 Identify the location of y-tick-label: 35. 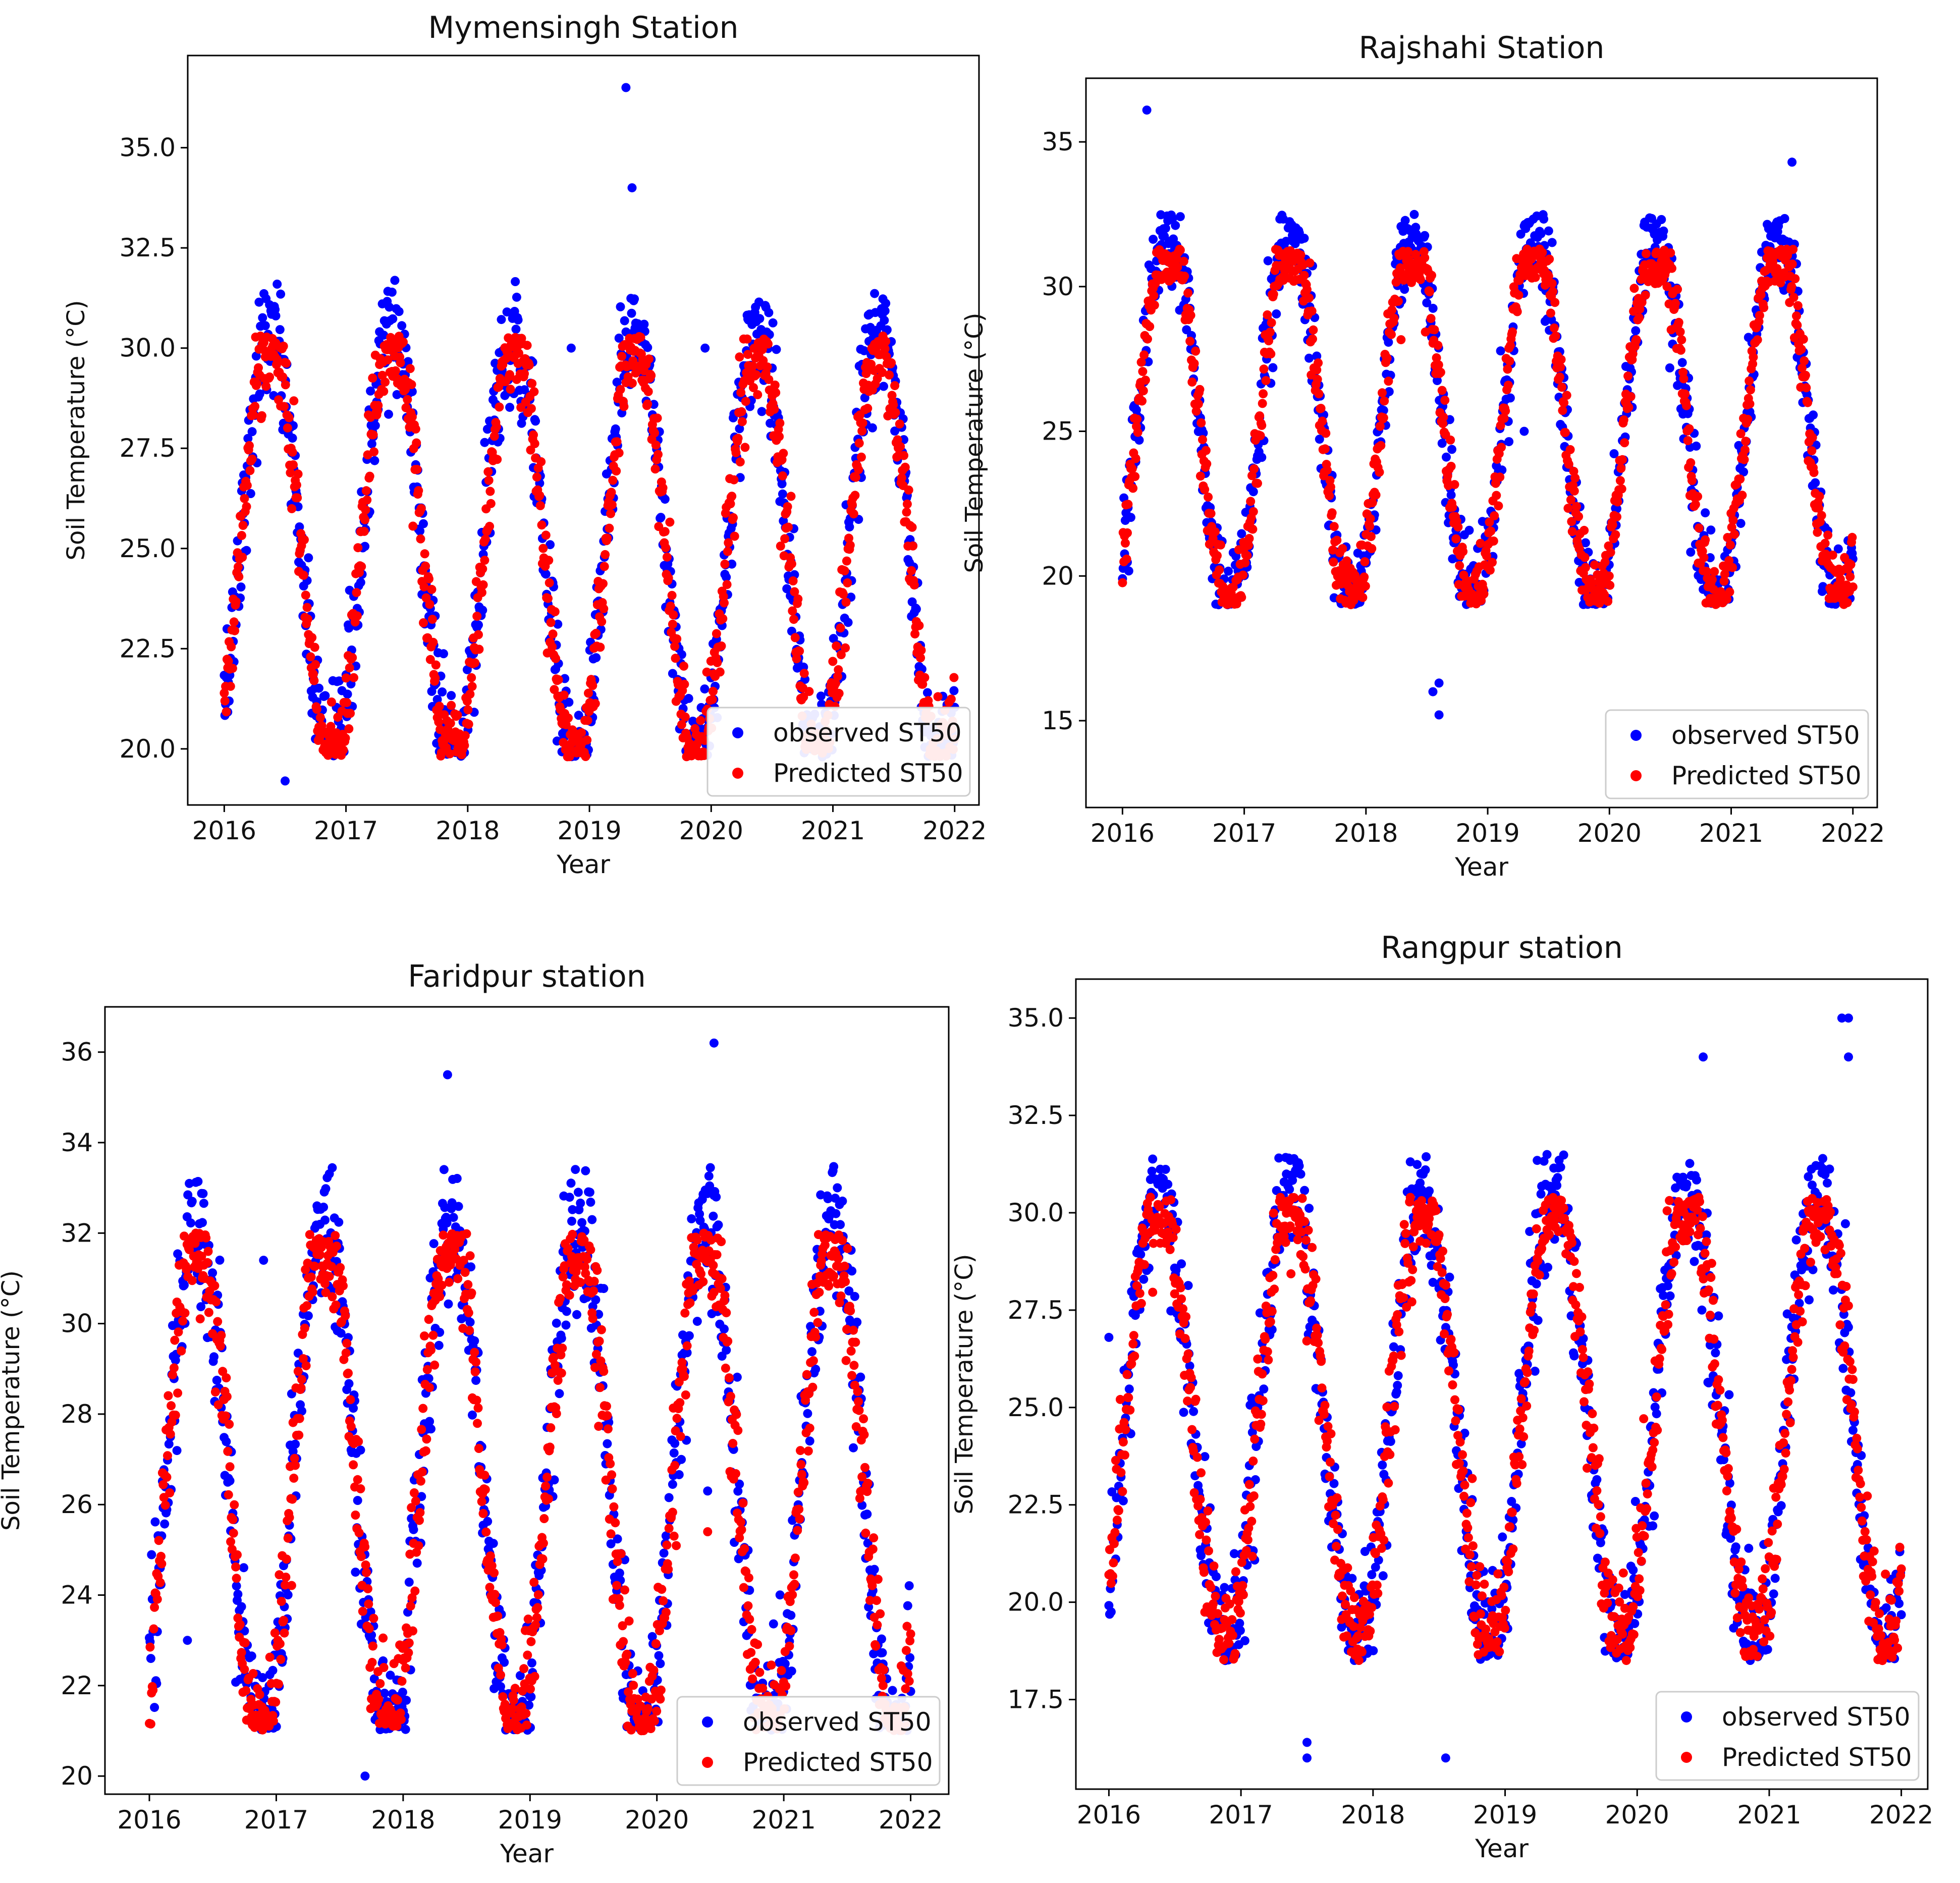
(1058, 141).